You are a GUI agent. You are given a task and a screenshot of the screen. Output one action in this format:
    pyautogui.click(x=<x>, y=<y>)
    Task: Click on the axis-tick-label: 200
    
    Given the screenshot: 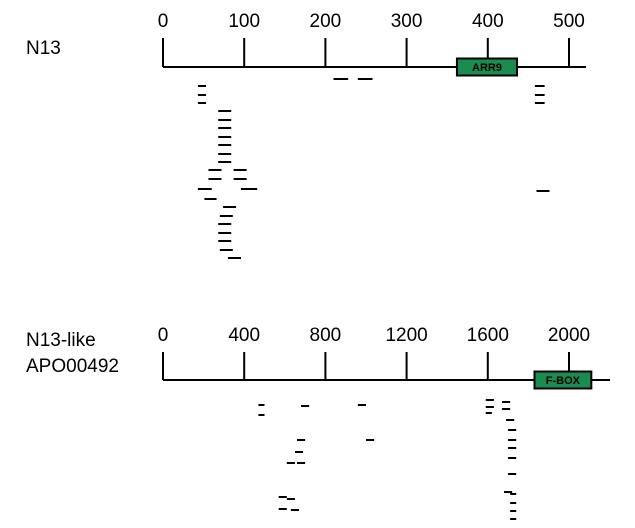 What is the action you would take?
    pyautogui.click(x=326, y=21)
    